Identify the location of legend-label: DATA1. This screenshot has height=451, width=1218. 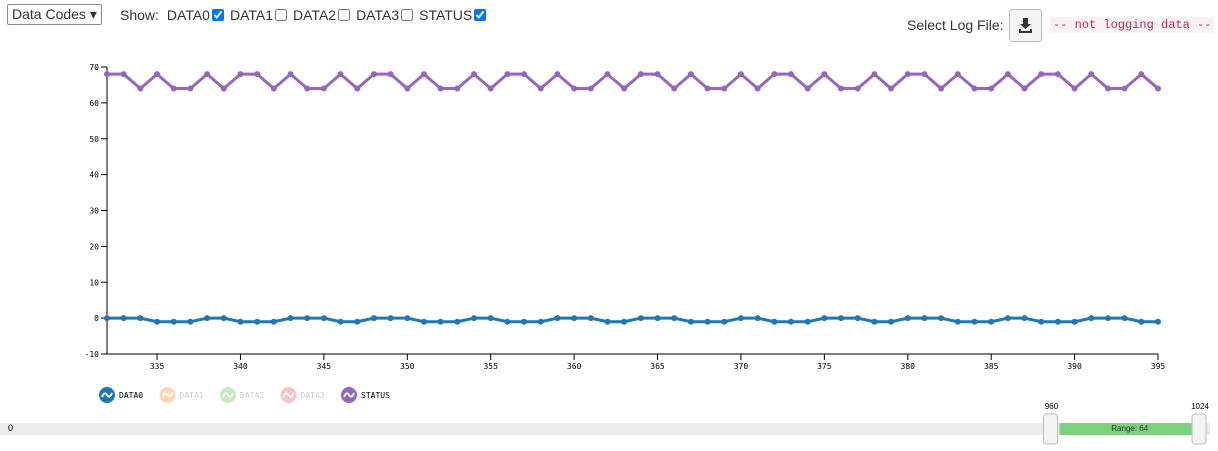
(192, 395).